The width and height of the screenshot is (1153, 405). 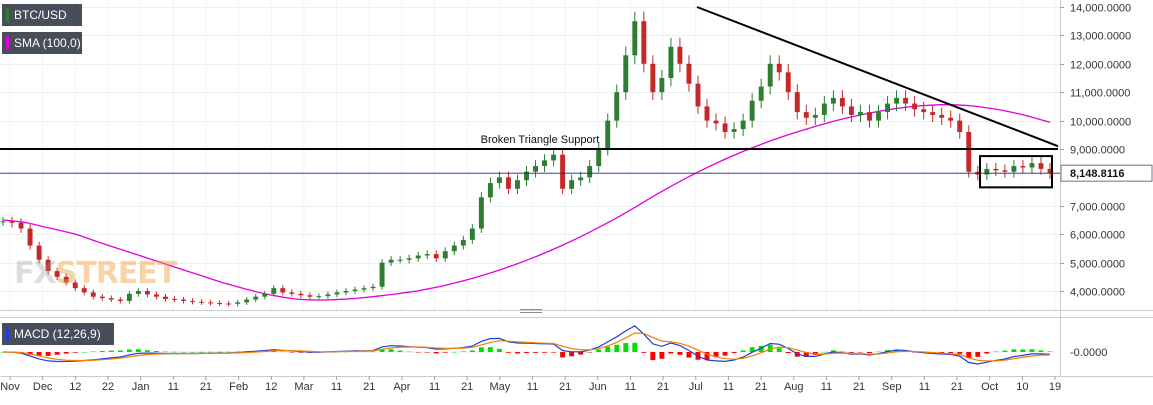 What do you see at coordinates (7, 43) in the screenshot?
I see `legend-sma-swatch` at bounding box center [7, 43].